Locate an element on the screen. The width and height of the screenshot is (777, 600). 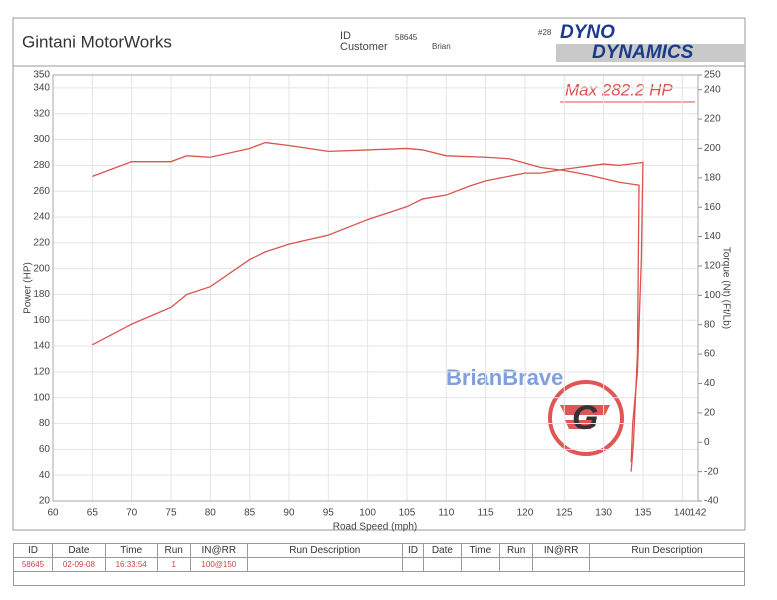
y-tick-label: 260 is located at coordinates (41, 191).